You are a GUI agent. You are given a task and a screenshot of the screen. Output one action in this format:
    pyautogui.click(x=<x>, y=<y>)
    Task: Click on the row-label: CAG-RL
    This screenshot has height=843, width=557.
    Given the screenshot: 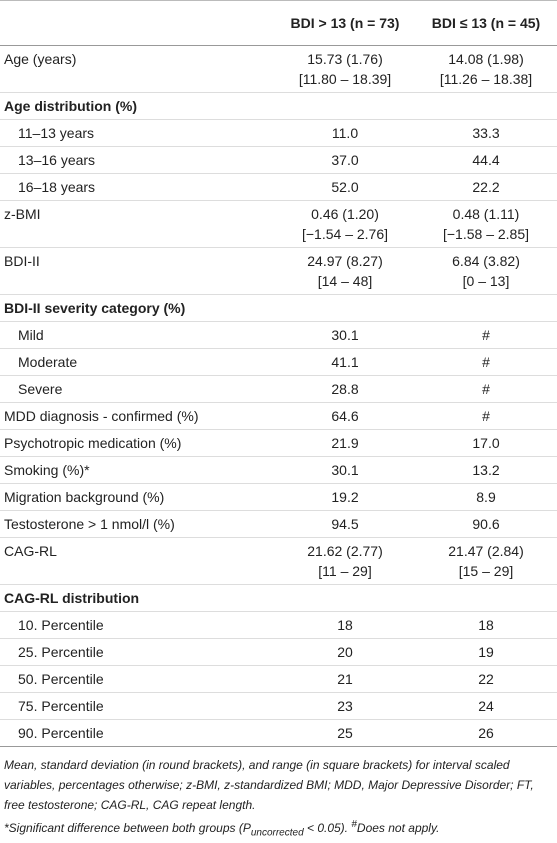 What is the action you would take?
    pyautogui.click(x=137, y=561)
    